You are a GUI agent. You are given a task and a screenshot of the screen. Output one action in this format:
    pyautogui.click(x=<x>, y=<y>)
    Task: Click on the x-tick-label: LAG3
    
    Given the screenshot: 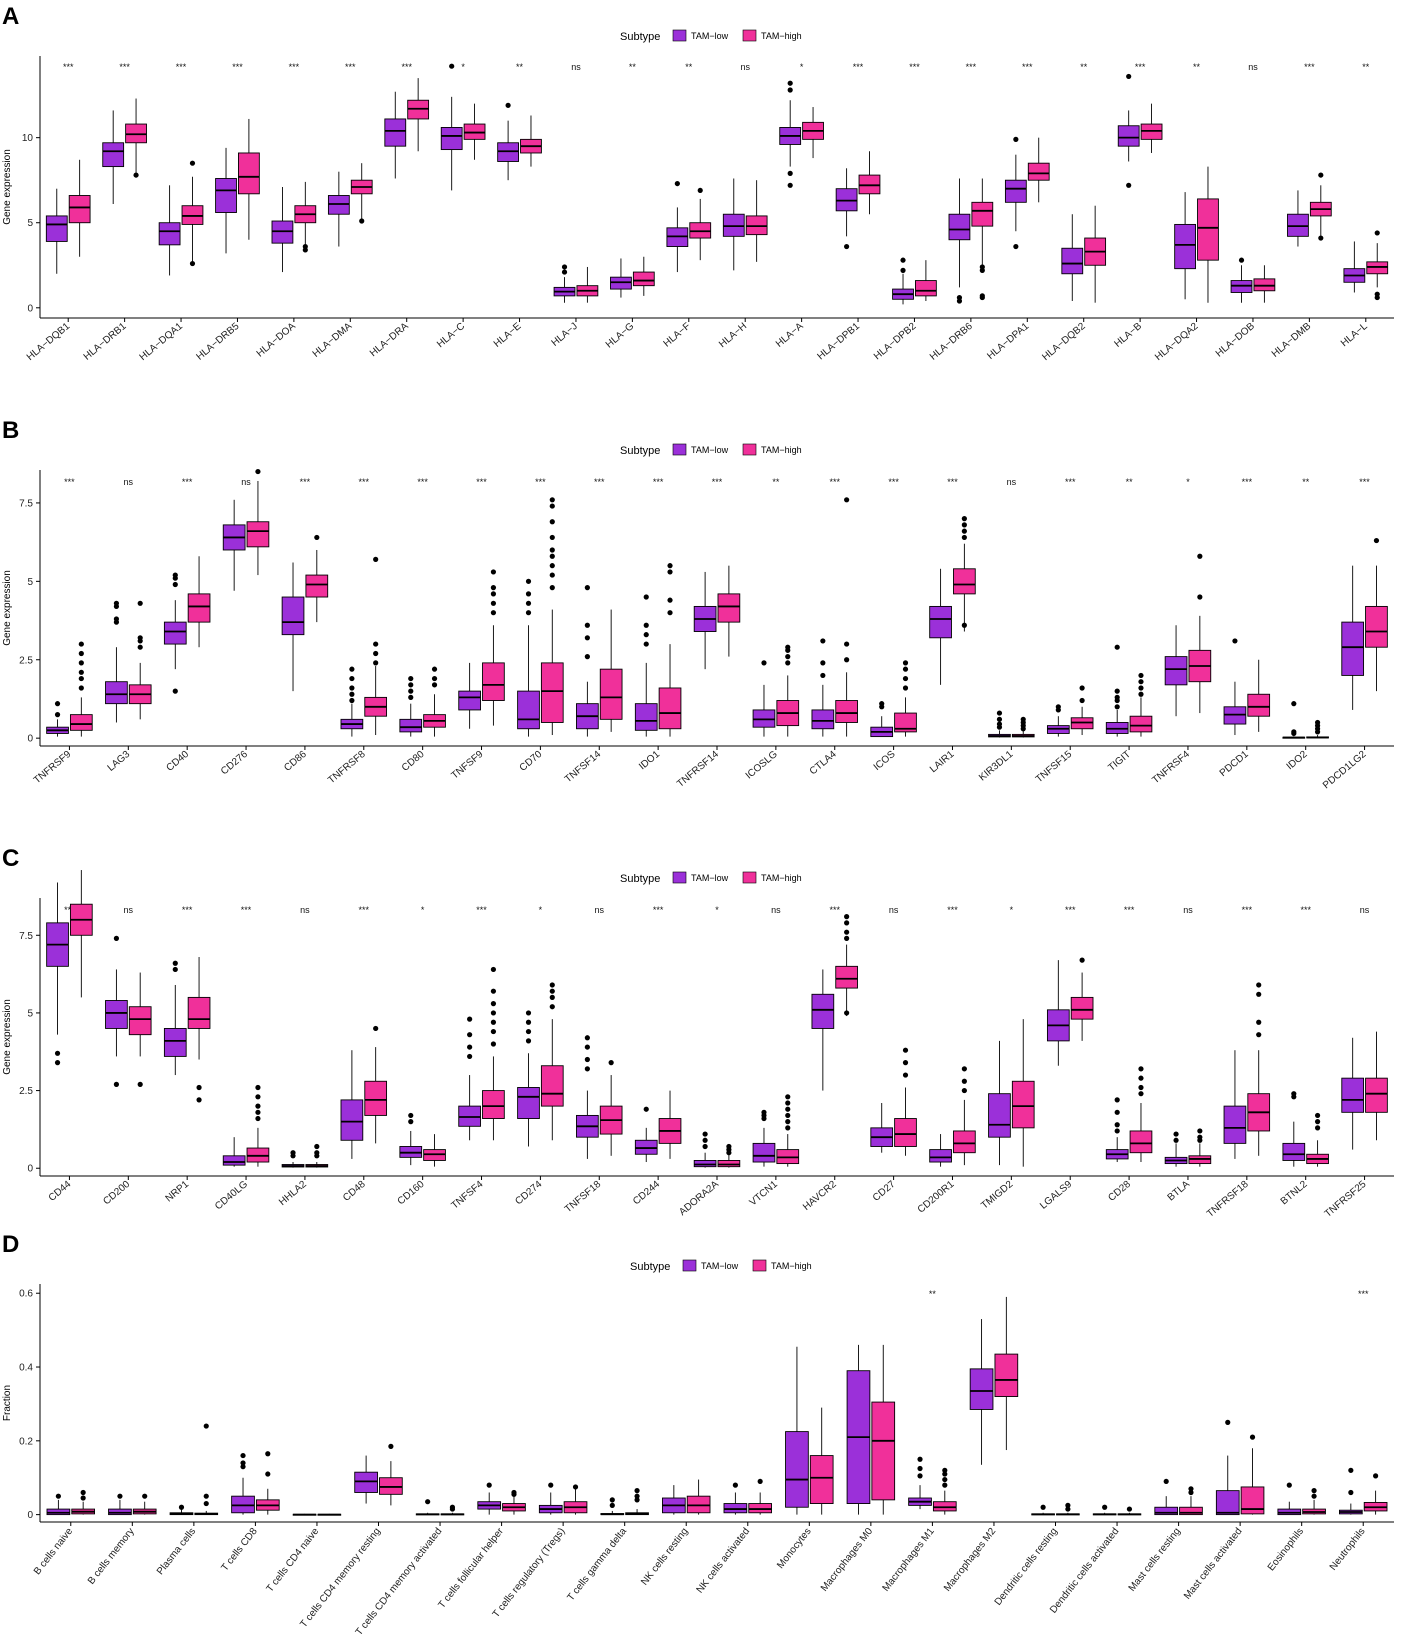 What is the action you would take?
    pyautogui.click(x=119, y=761)
    